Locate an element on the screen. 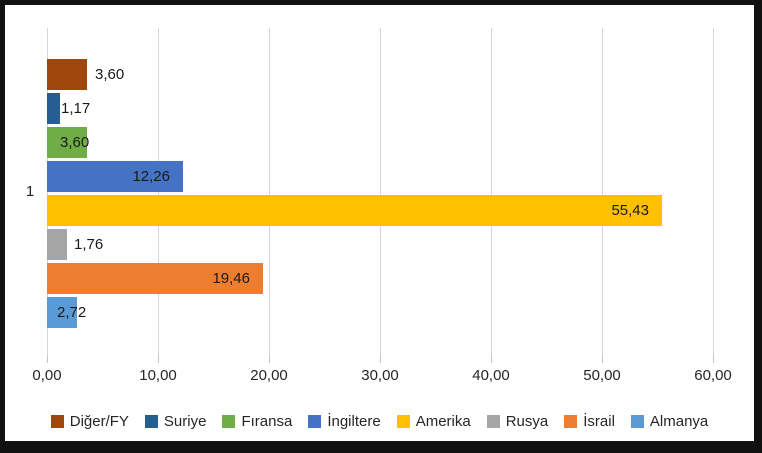 The height and width of the screenshot is (453, 762). bar-Diğer/FY is located at coordinates (67, 74).